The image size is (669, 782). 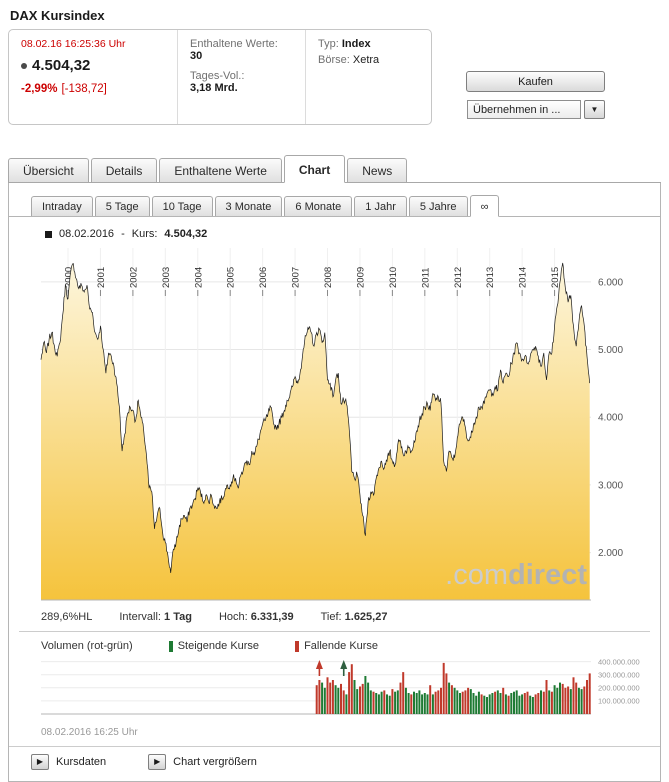 What do you see at coordinates (619, 675) in the screenshot?
I see `svg-text: 300.000.000` at bounding box center [619, 675].